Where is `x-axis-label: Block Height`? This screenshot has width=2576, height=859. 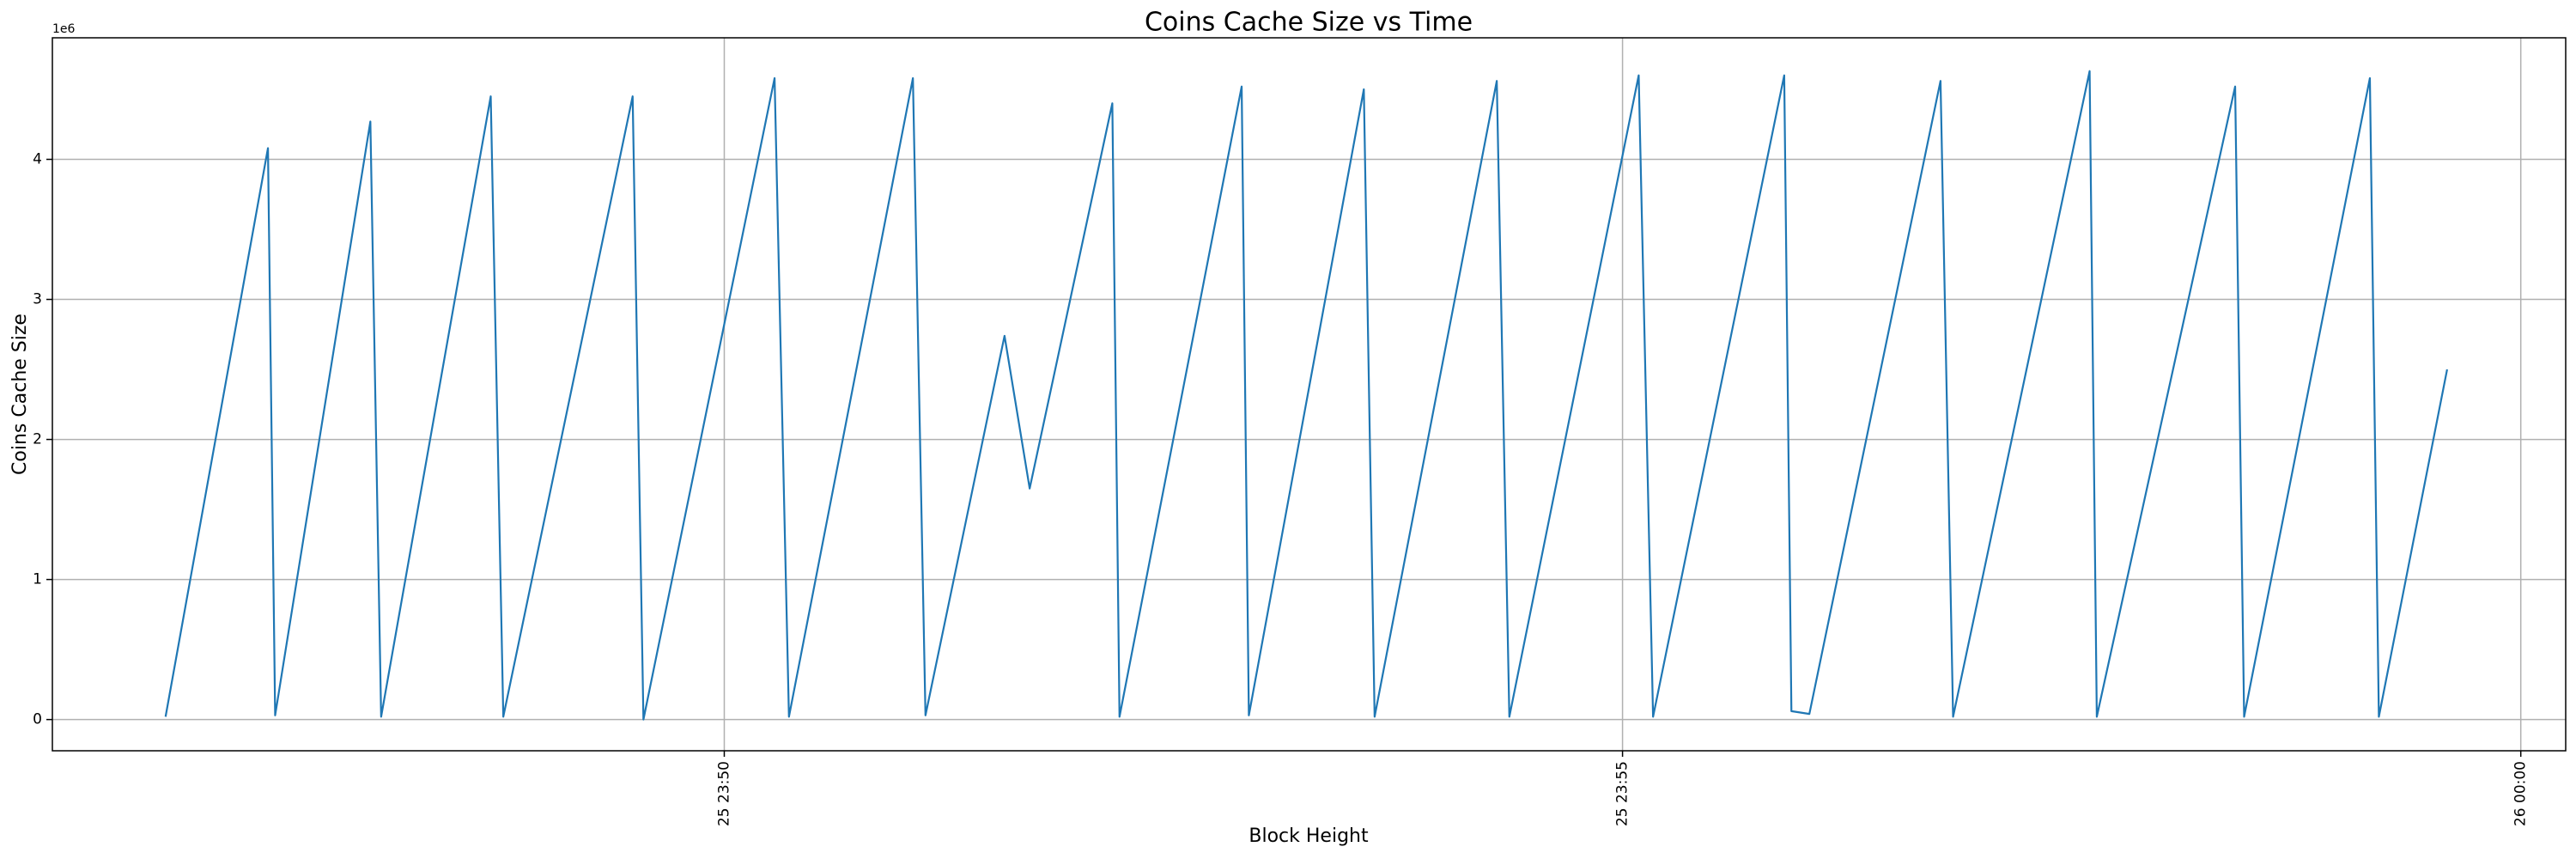
x-axis-label: Block Height is located at coordinates (1309, 836).